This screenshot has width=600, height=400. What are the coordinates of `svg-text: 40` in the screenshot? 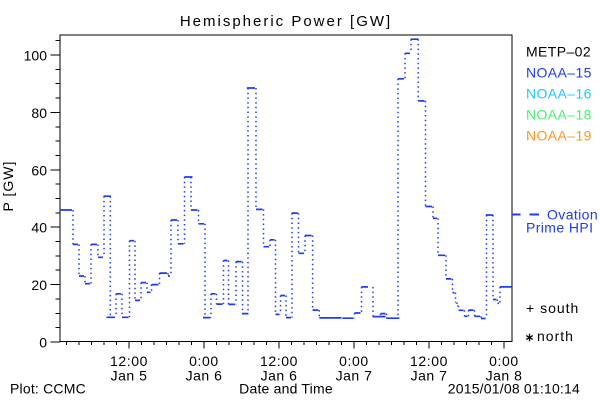 It's located at (39, 228).